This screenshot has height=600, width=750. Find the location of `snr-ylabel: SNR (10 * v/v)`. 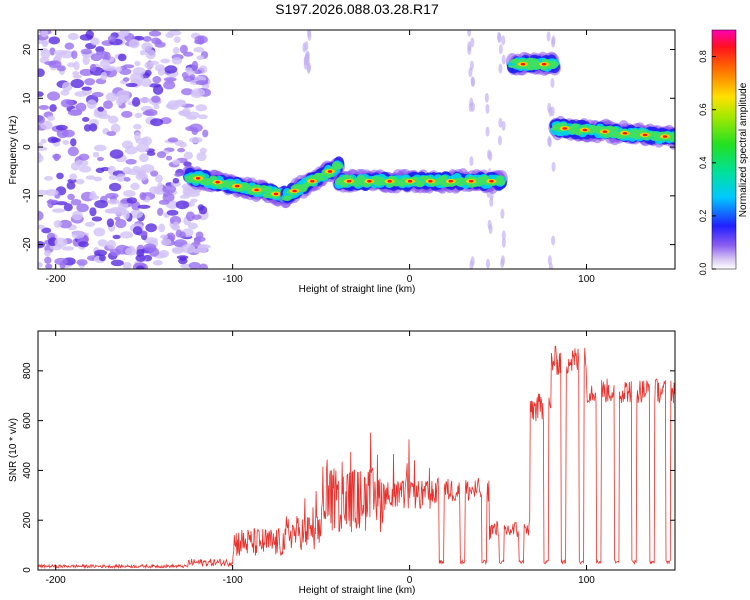

snr-ylabel: SNR (10 * v/v) is located at coordinates (13, 450).